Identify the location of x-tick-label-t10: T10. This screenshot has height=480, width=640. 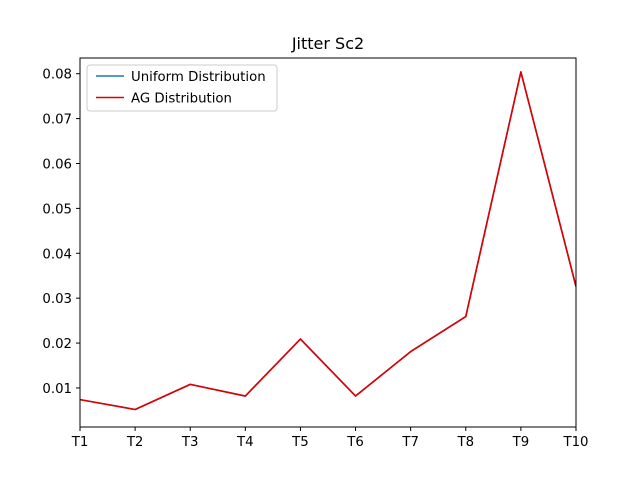
(575, 442).